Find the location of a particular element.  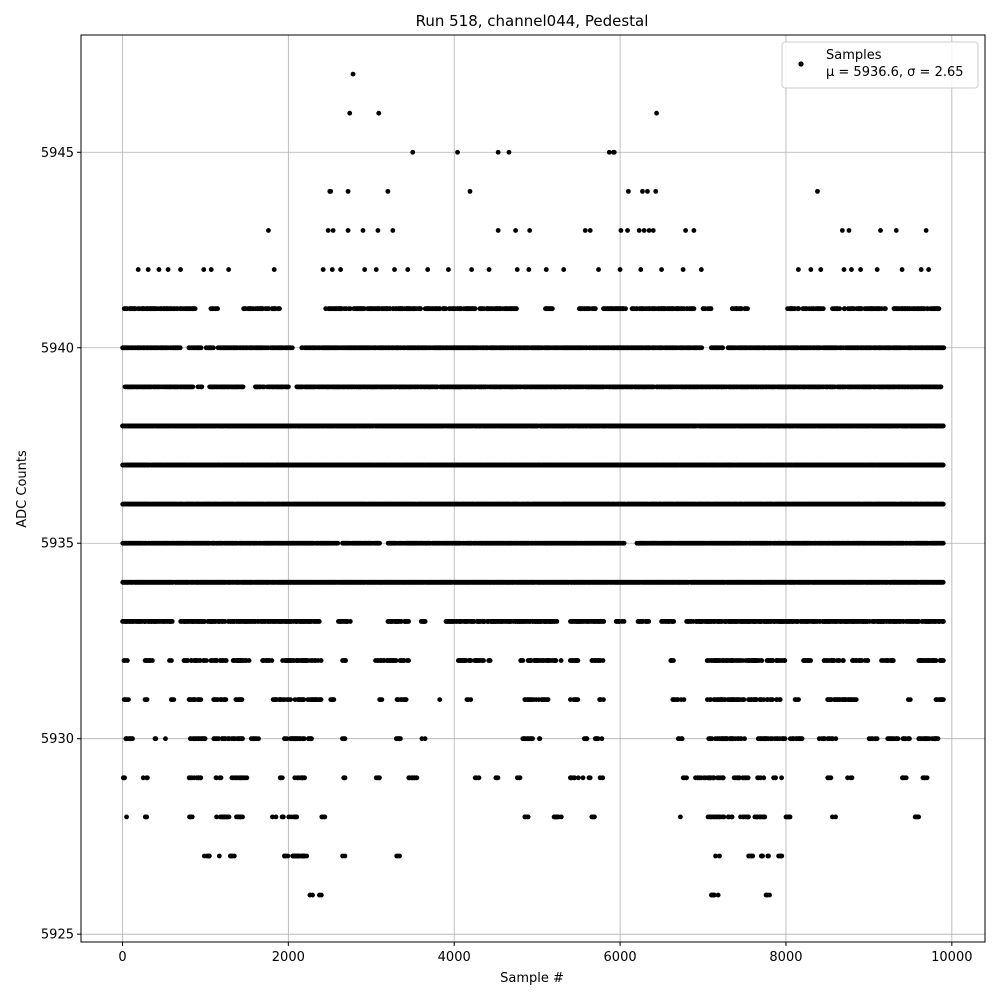

chart-title: Run 518, channel044, Pedestal is located at coordinates (532, 21).